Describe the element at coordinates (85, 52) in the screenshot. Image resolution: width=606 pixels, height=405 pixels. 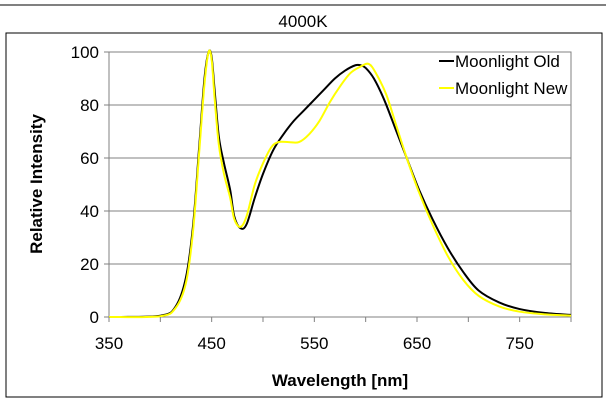
I see `y-tick-label: 100` at that location.